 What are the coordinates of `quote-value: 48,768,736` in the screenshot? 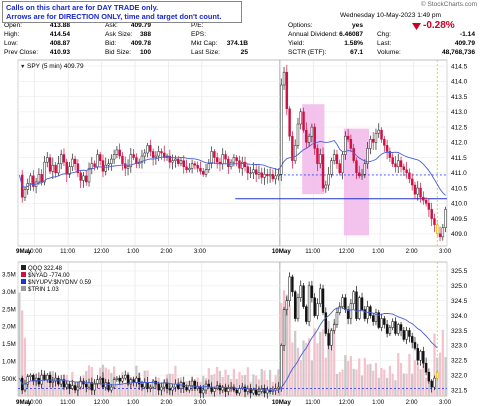 It's located at (458, 52).